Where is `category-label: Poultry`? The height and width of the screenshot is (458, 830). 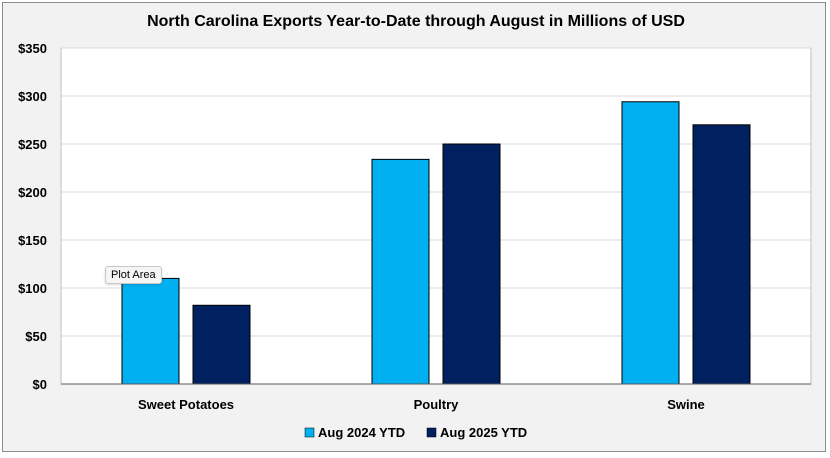
category-label: Poultry is located at coordinates (437, 404).